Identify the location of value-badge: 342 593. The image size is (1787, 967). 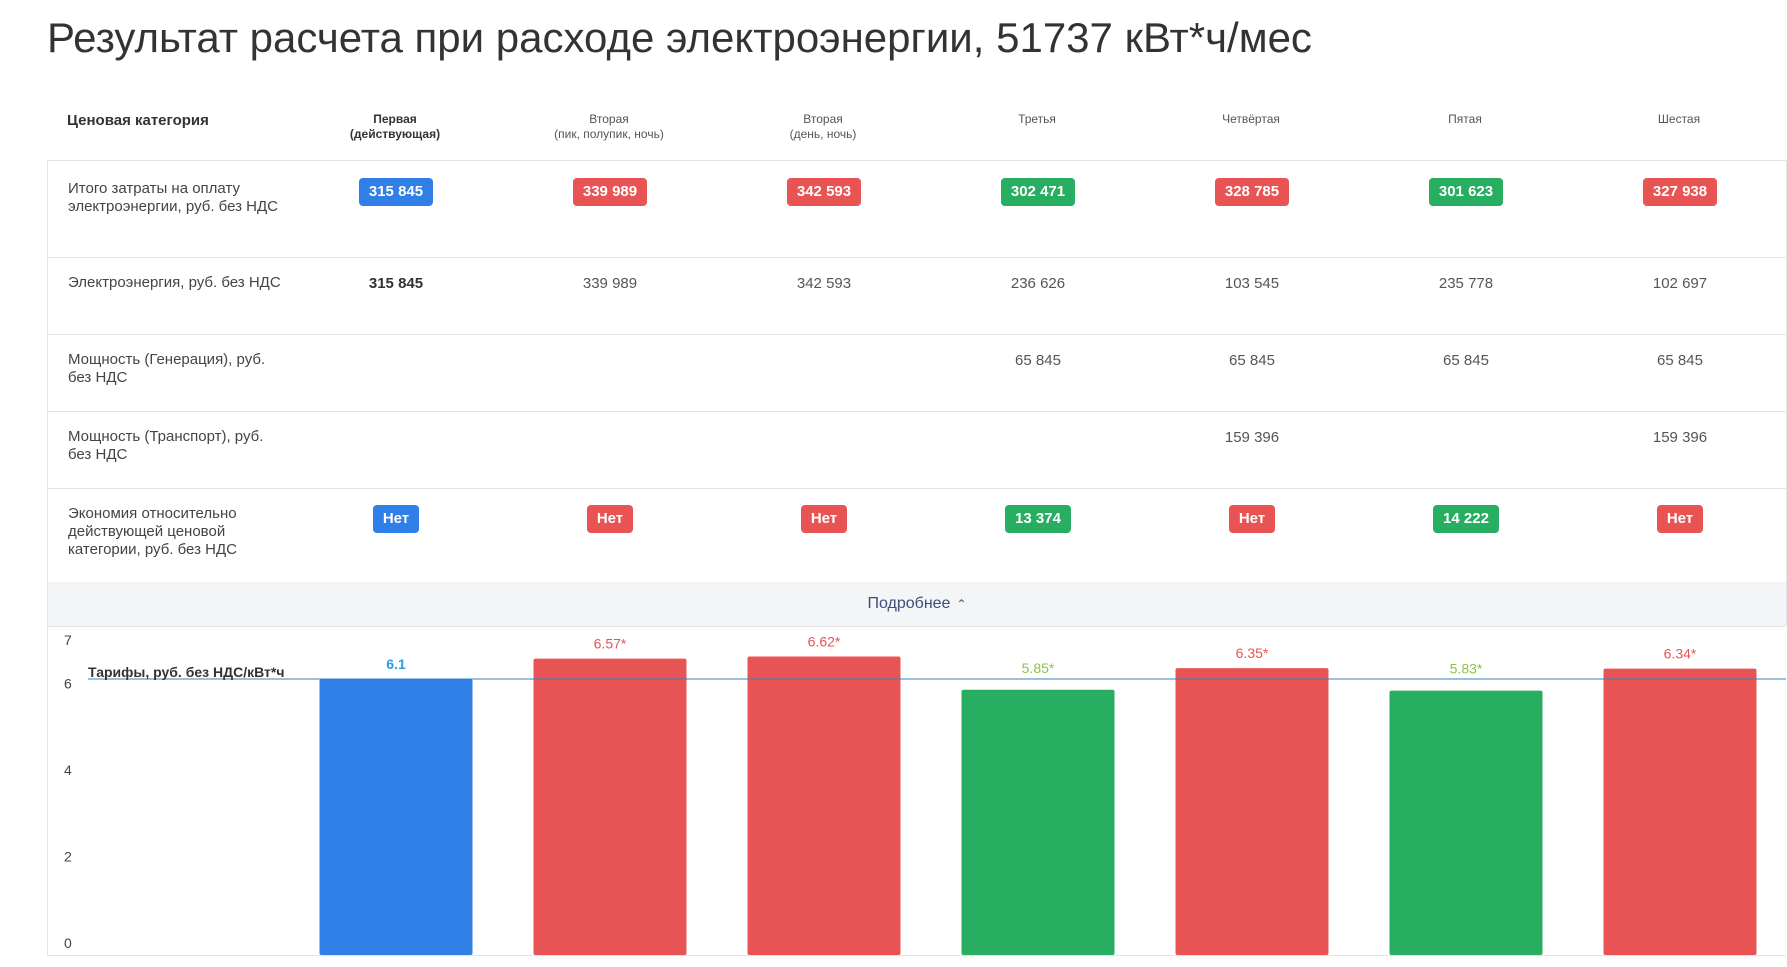
(824, 192).